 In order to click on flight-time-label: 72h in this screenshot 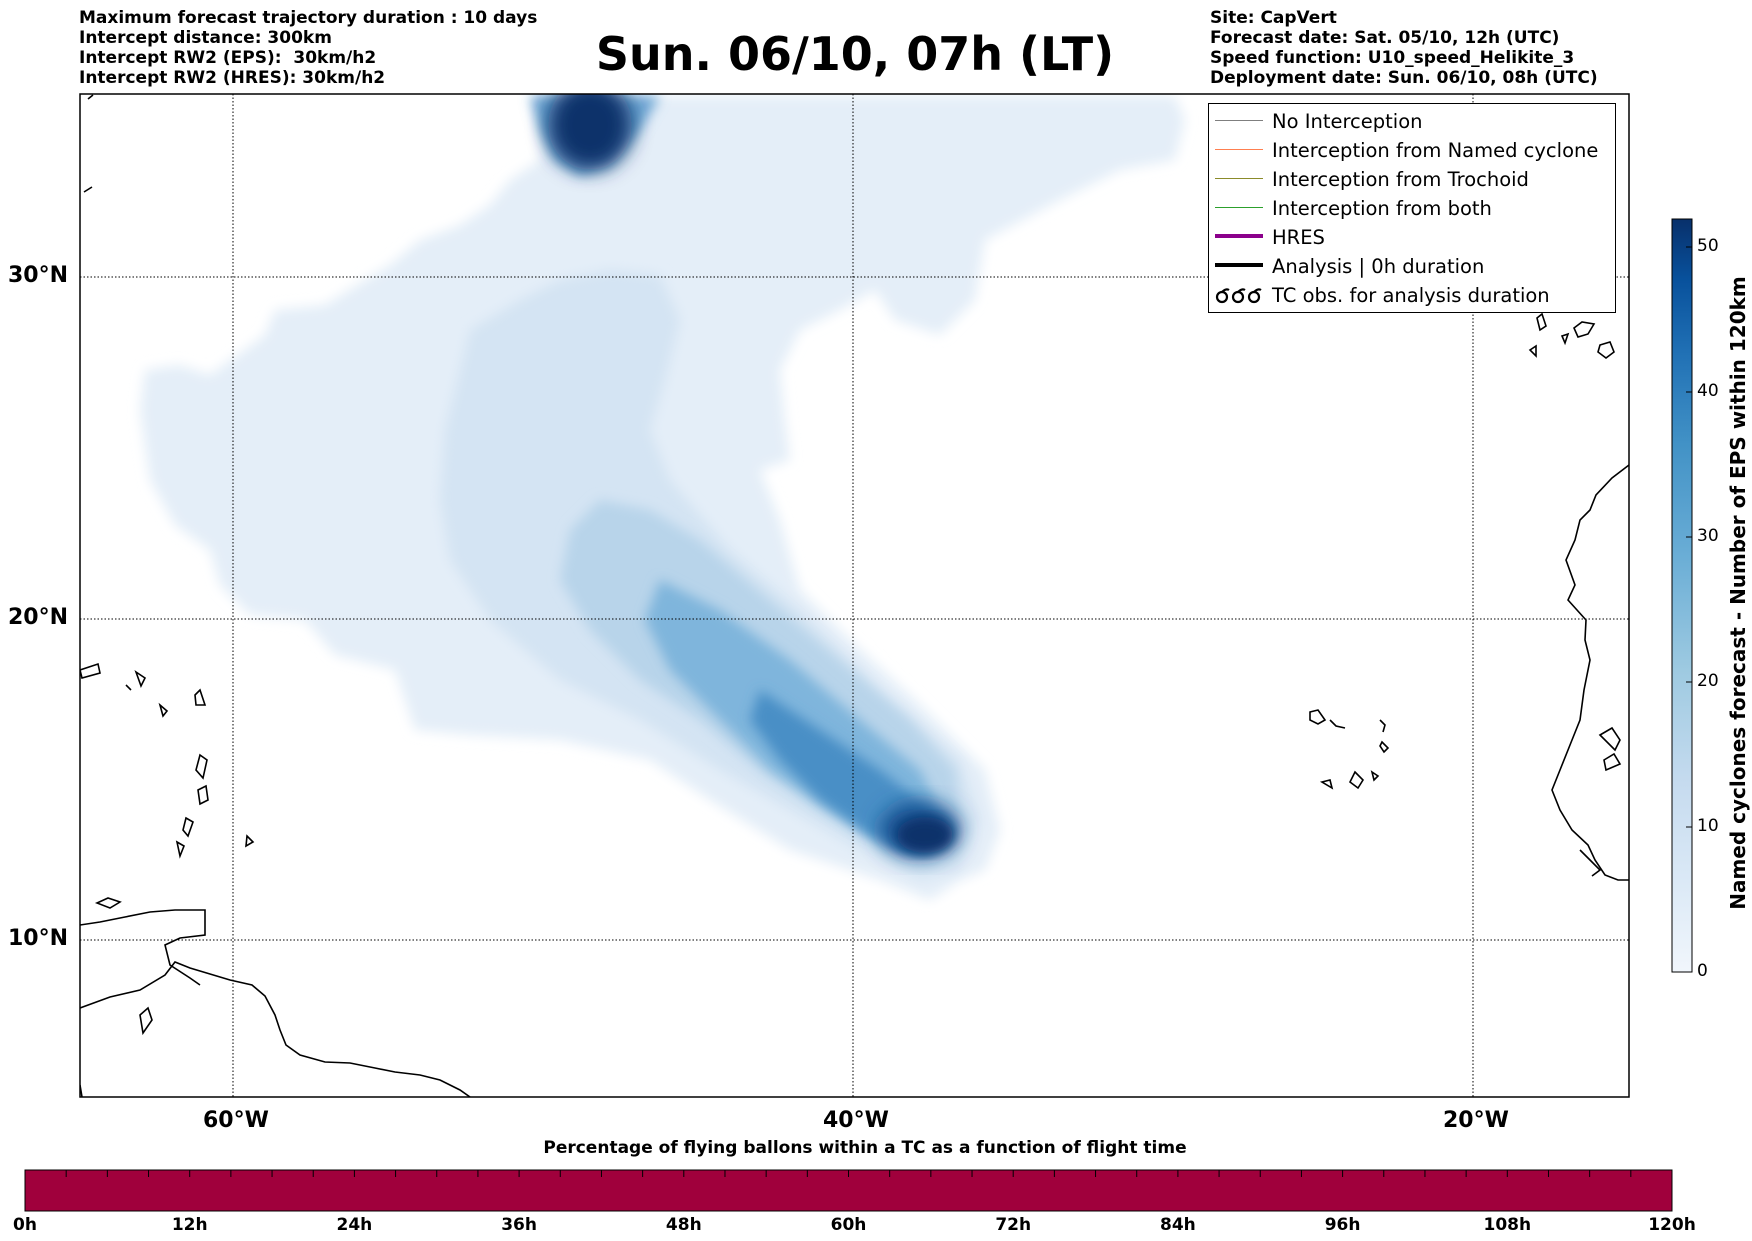, I will do `click(1013, 1225)`.